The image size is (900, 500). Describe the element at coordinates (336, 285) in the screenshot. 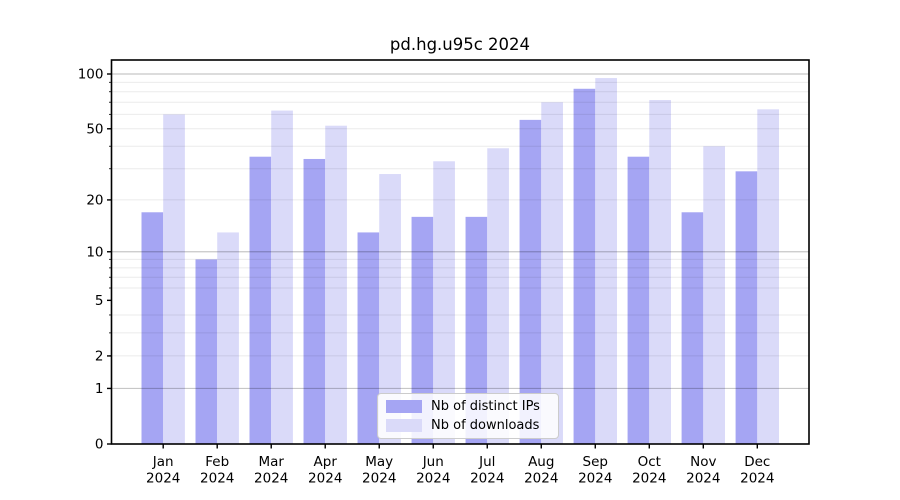

I see `bar-apr-downloads` at that location.